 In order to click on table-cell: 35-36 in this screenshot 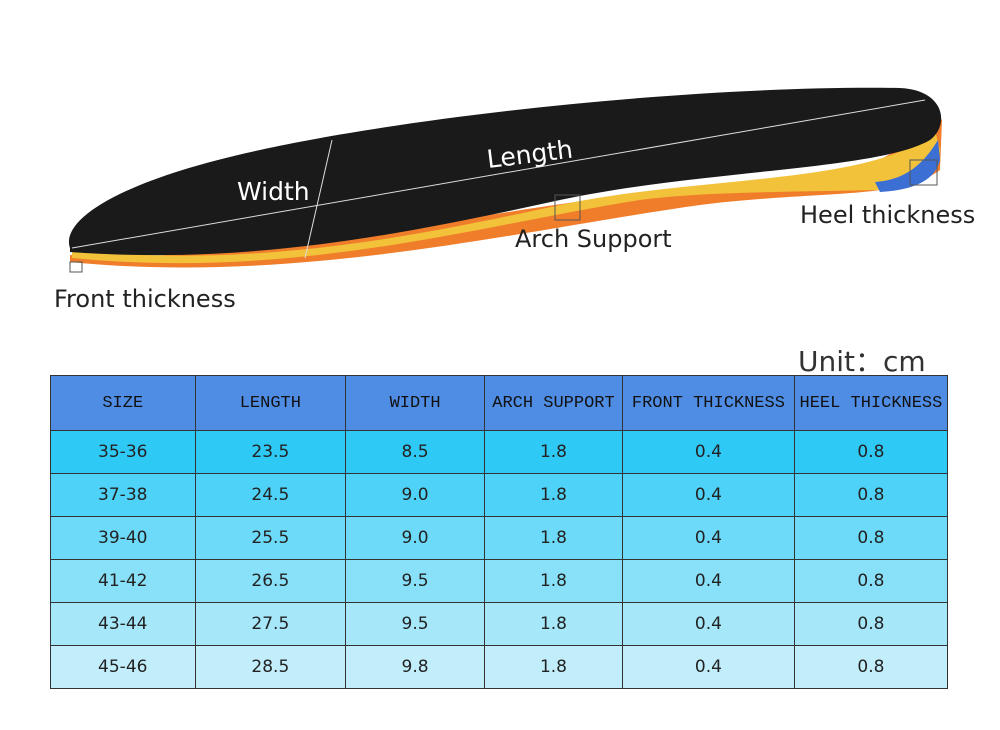, I will do `click(123, 452)`.